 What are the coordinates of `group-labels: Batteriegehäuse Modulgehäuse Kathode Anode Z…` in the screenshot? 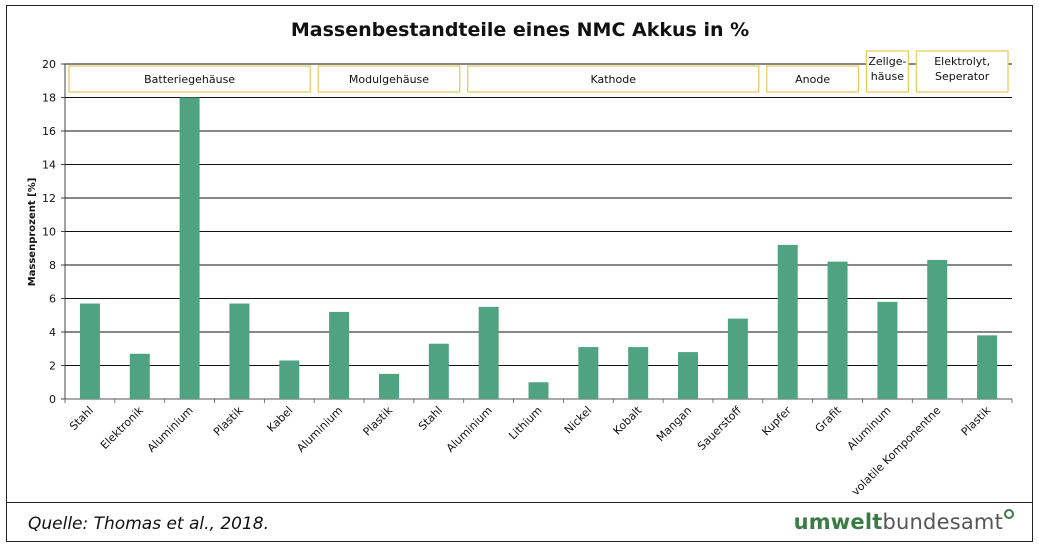 It's located at (538, 71).